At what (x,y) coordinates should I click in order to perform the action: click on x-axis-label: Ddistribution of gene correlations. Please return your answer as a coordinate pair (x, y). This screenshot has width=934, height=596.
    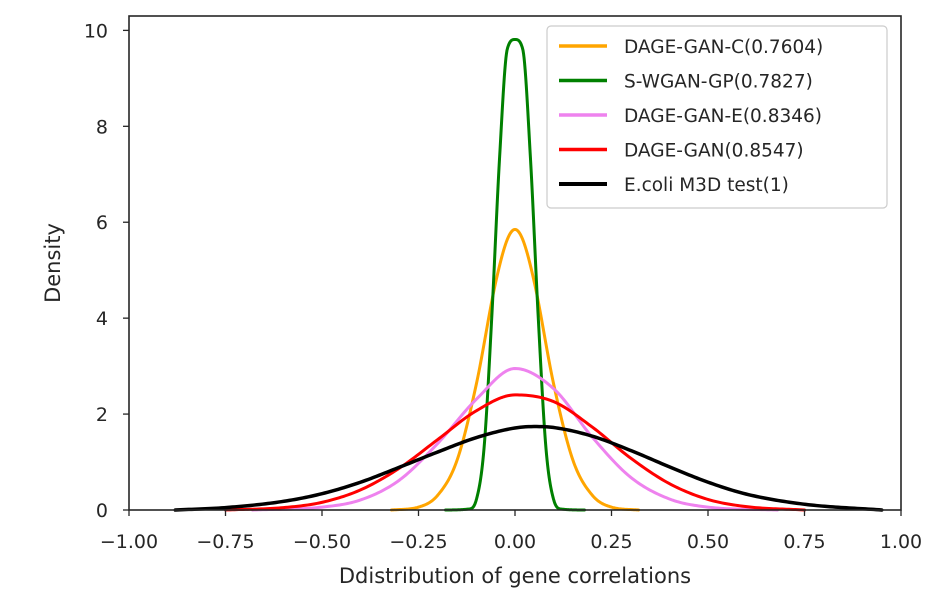
    Looking at the image, I should click on (515, 576).